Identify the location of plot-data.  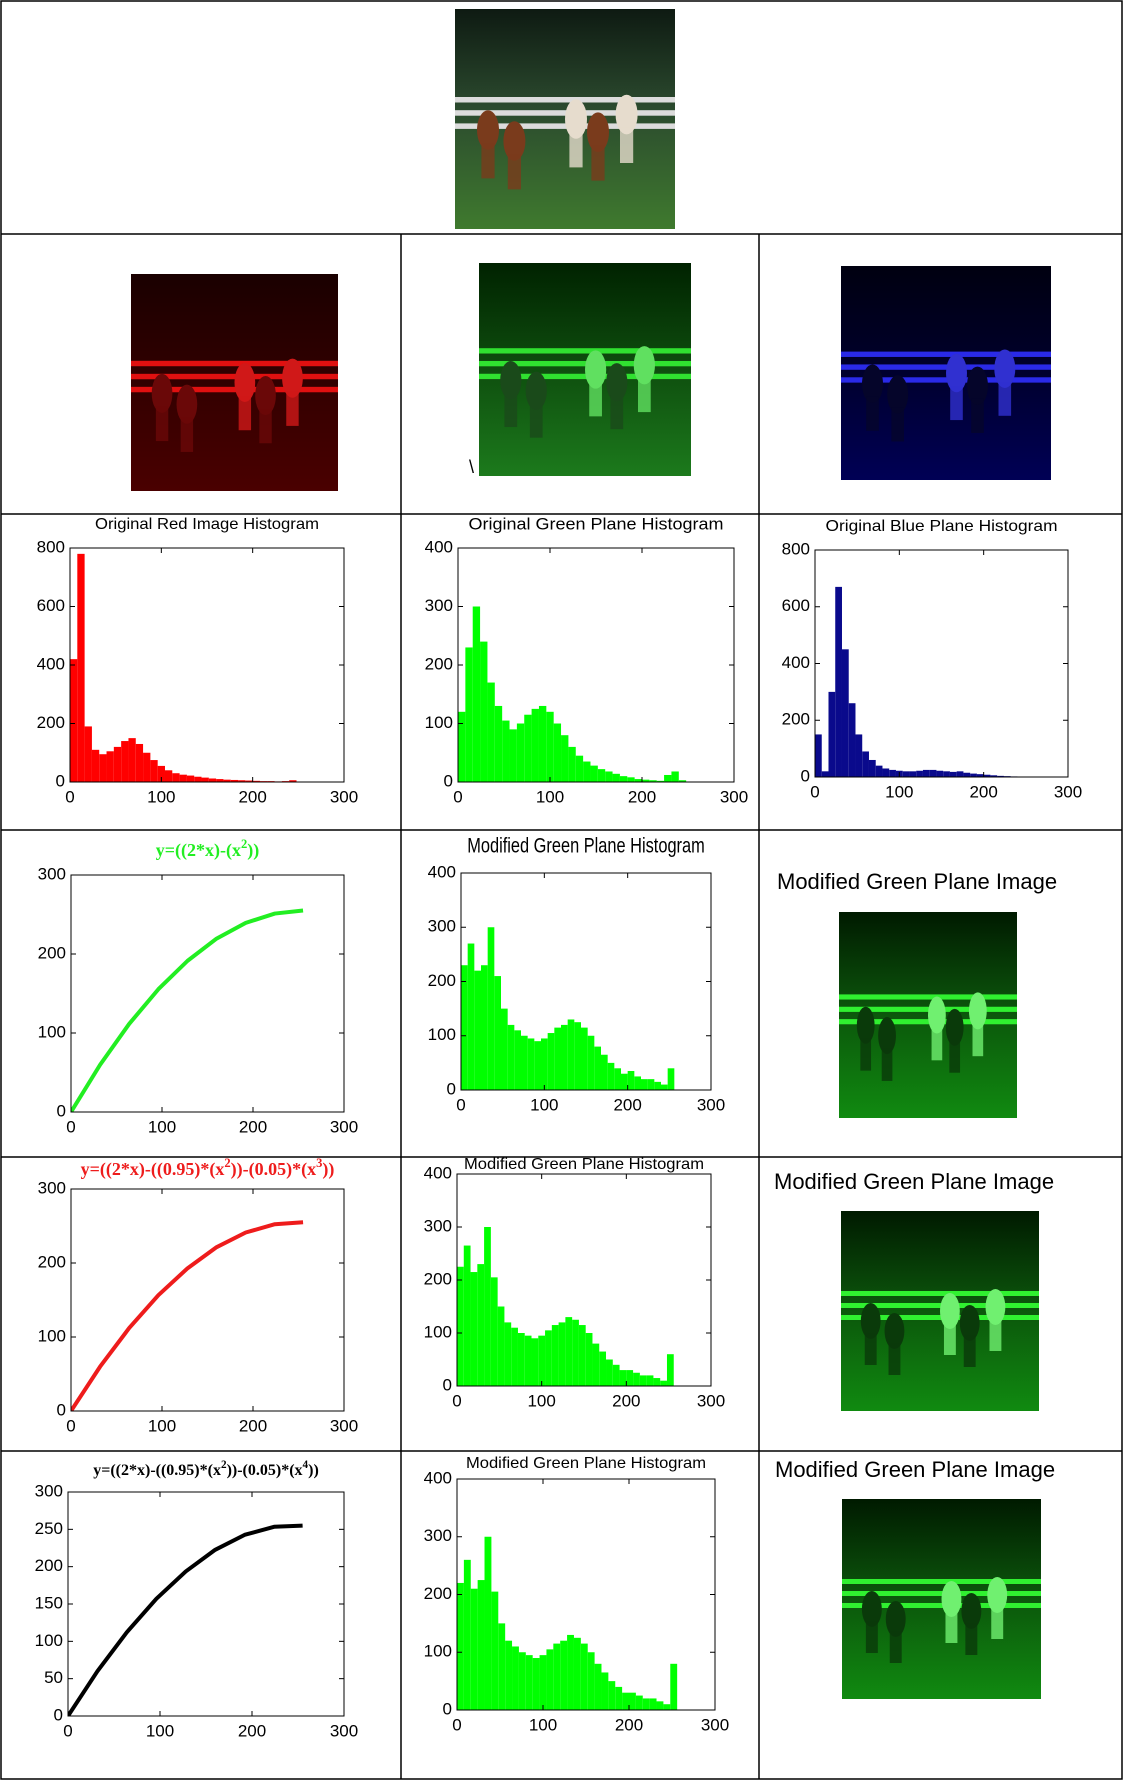
(187, 1010).